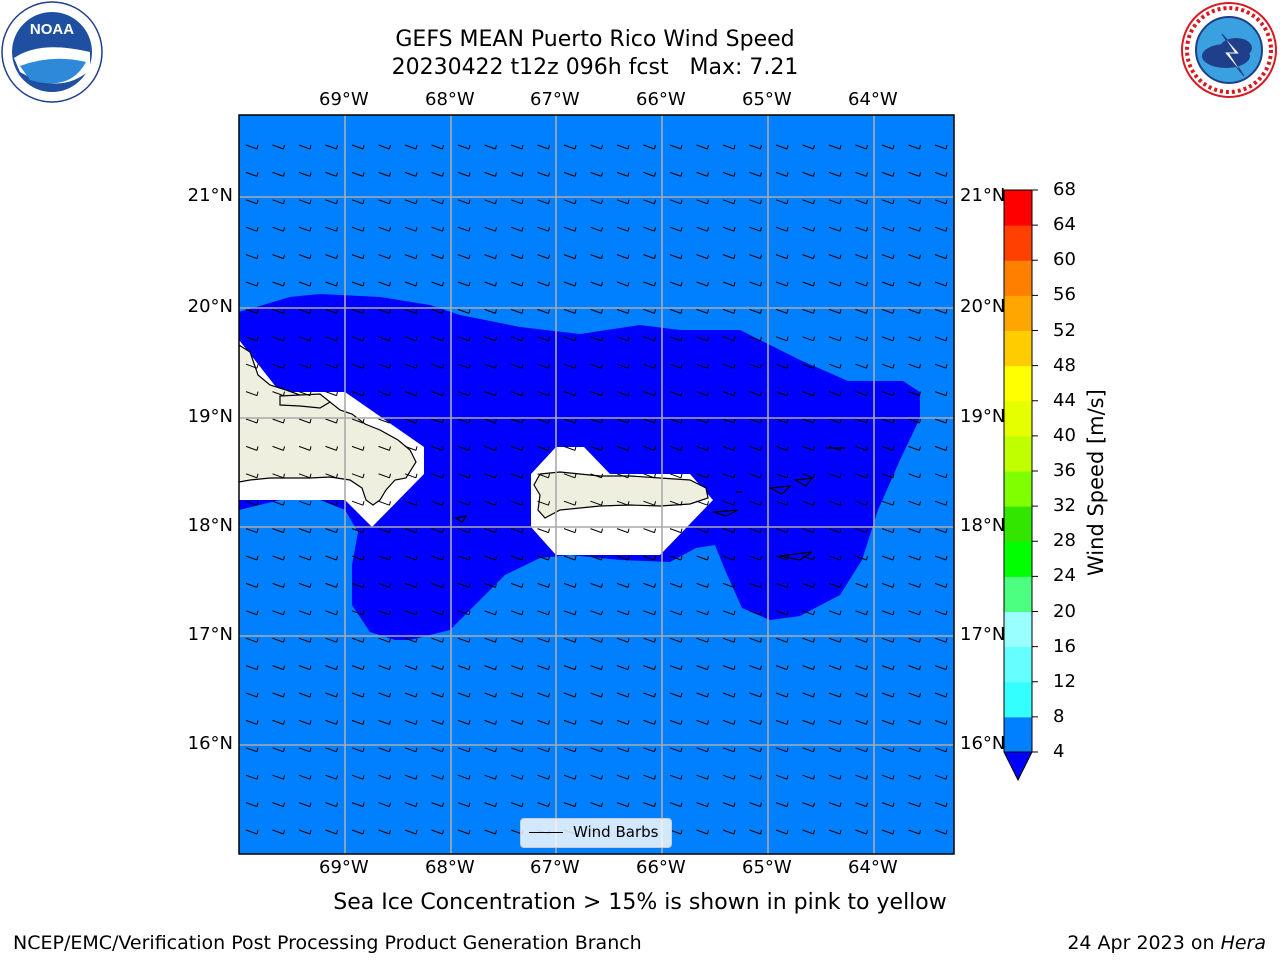  Describe the element at coordinates (661, 99) in the screenshot. I see `lon-label-top: 66°W` at that location.